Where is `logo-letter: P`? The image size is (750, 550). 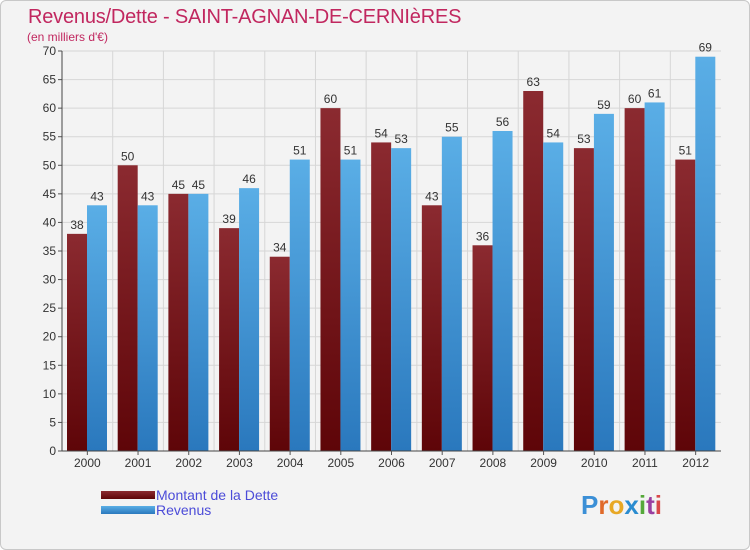 logo-letter: P is located at coordinates (590, 505).